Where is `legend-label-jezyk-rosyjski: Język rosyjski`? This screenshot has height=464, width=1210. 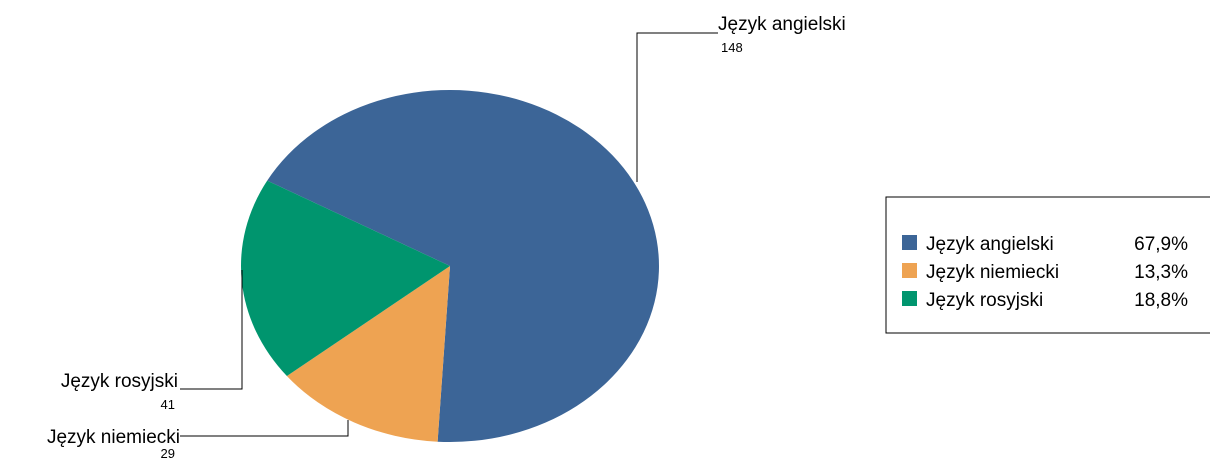
legend-label-jezyk-rosyjski: Język rosyjski is located at coordinates (984, 300).